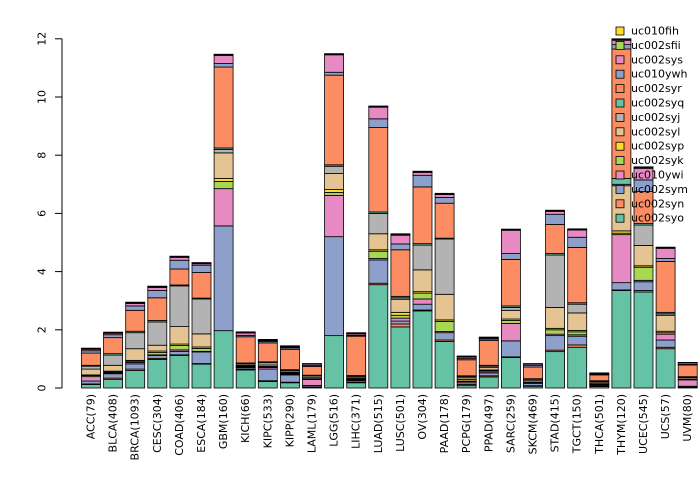 The width and height of the screenshot is (700, 480). What do you see at coordinates (42, 271) in the screenshot?
I see `y-tick-label: 4` at bounding box center [42, 271].